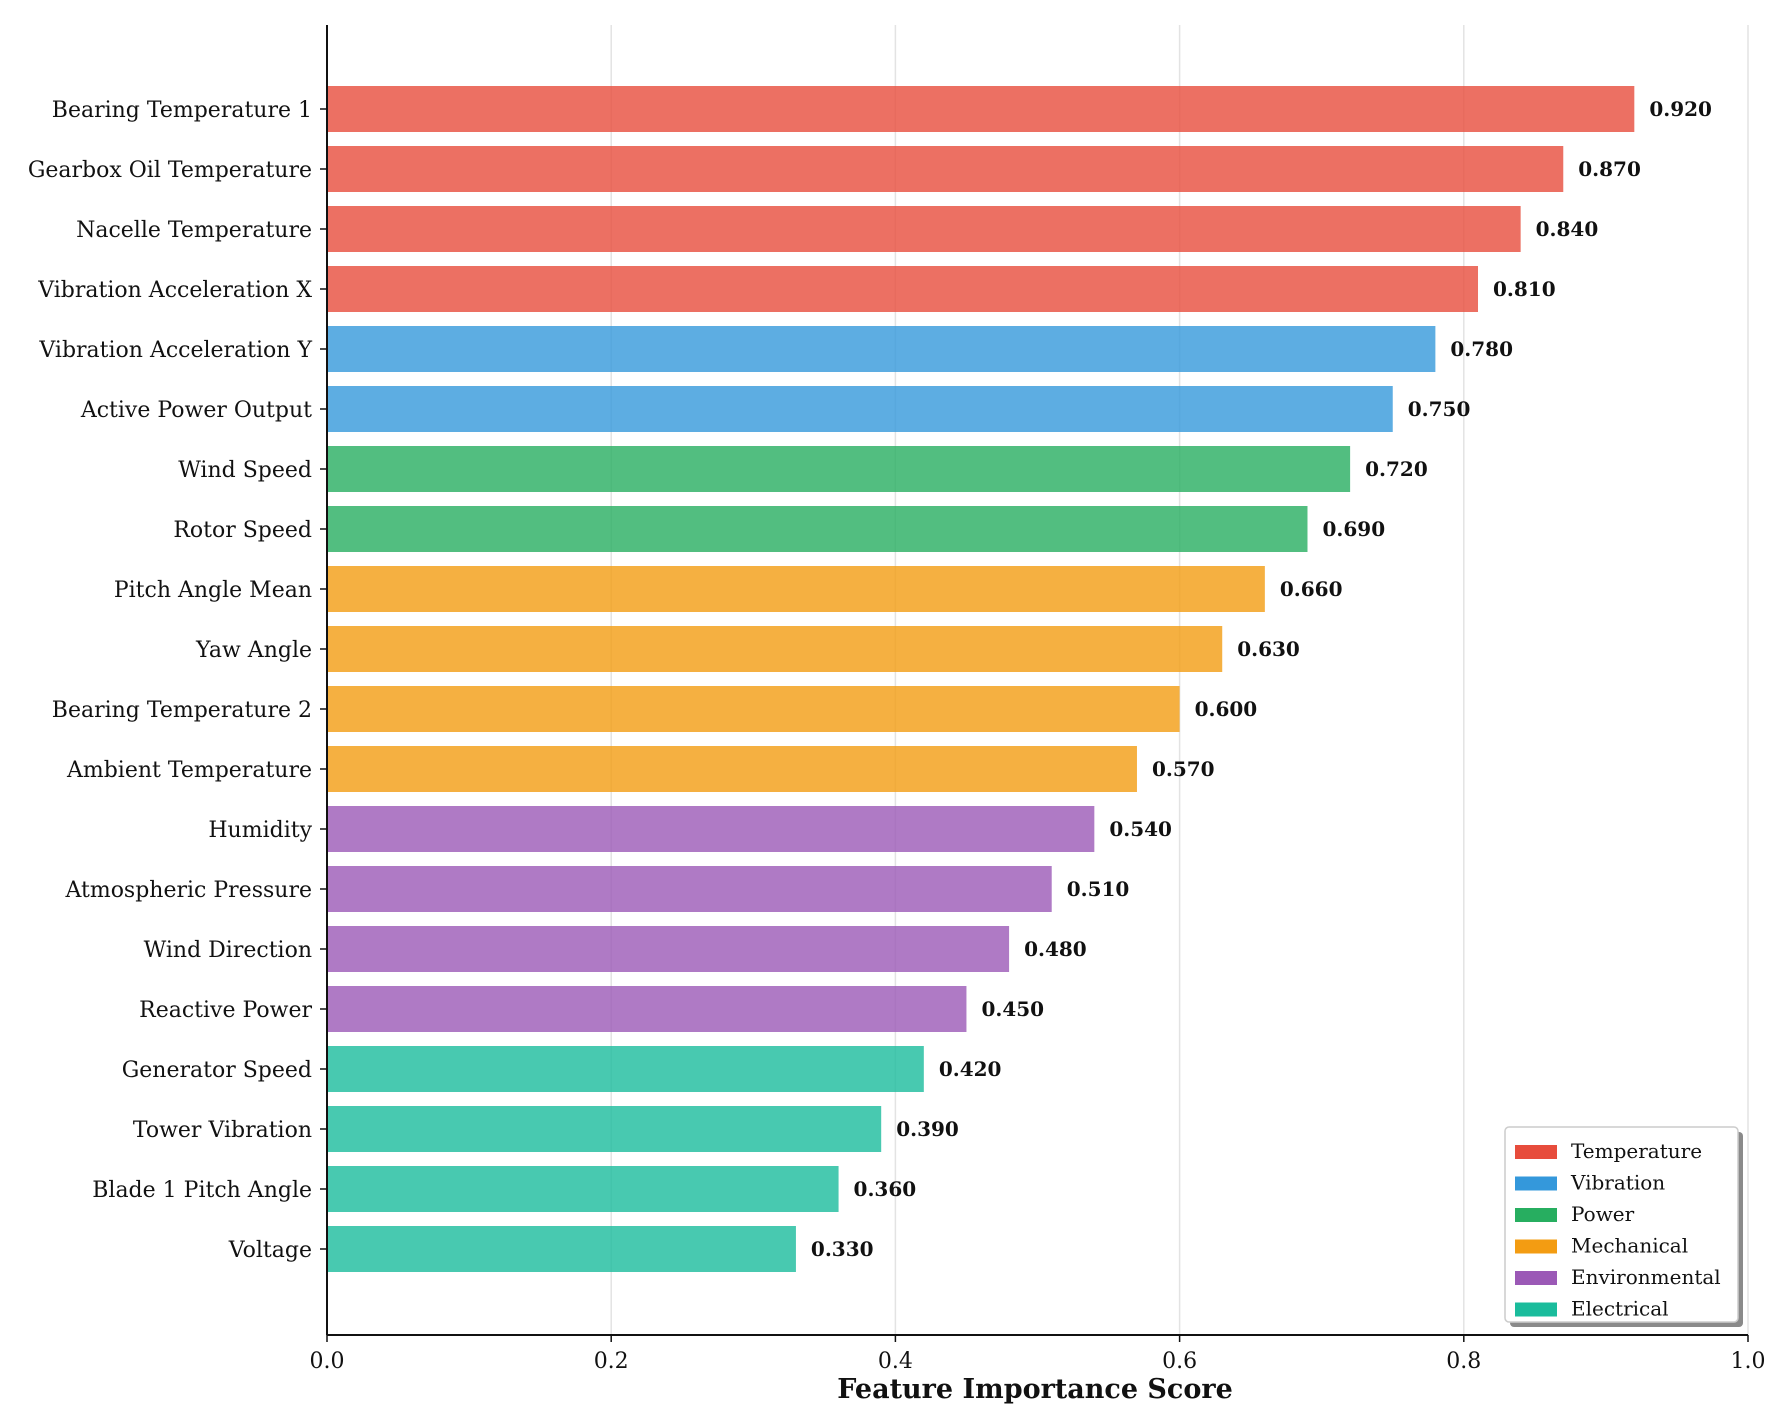 The height and width of the screenshot is (1409, 1776). Describe the element at coordinates (270, 1250) in the screenshot. I see `category-label-19: Voltage` at that location.